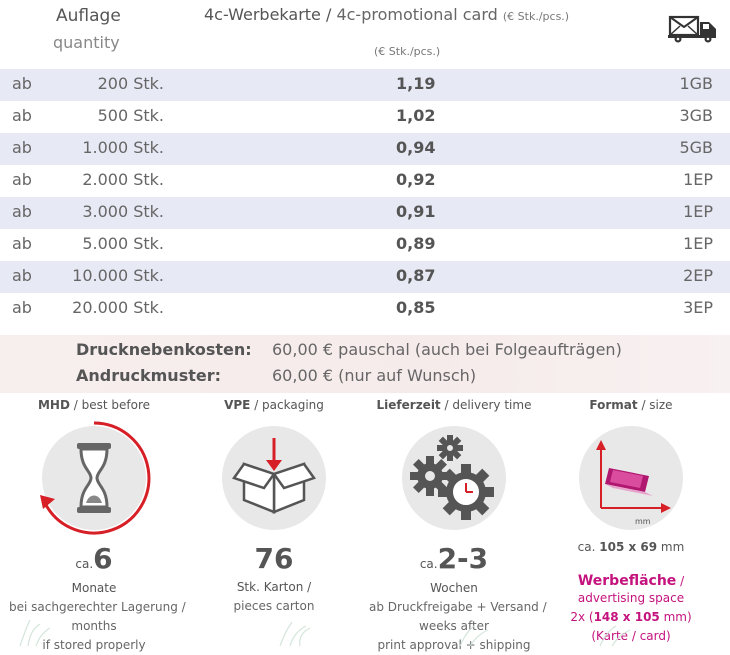  Describe the element at coordinates (631, 405) in the screenshot. I see `format-title: Format / size` at that location.